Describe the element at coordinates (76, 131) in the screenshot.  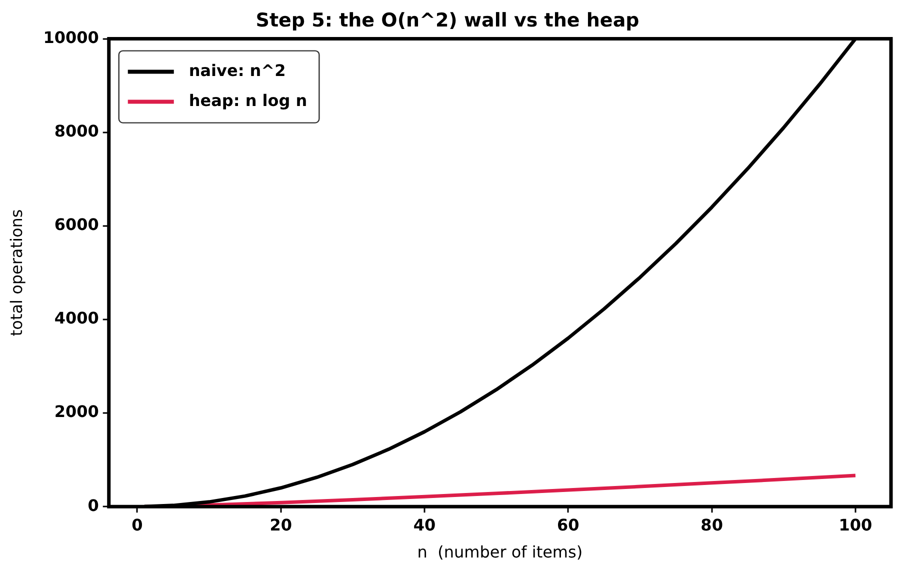
I see `y-tick-label: 8000` at that location.